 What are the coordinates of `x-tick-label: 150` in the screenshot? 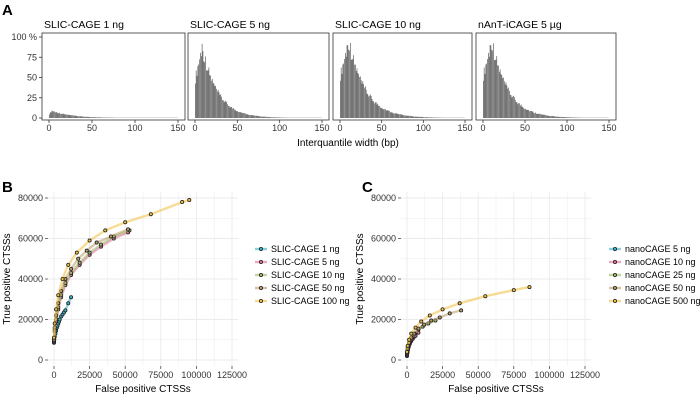 It's located at (608, 128).